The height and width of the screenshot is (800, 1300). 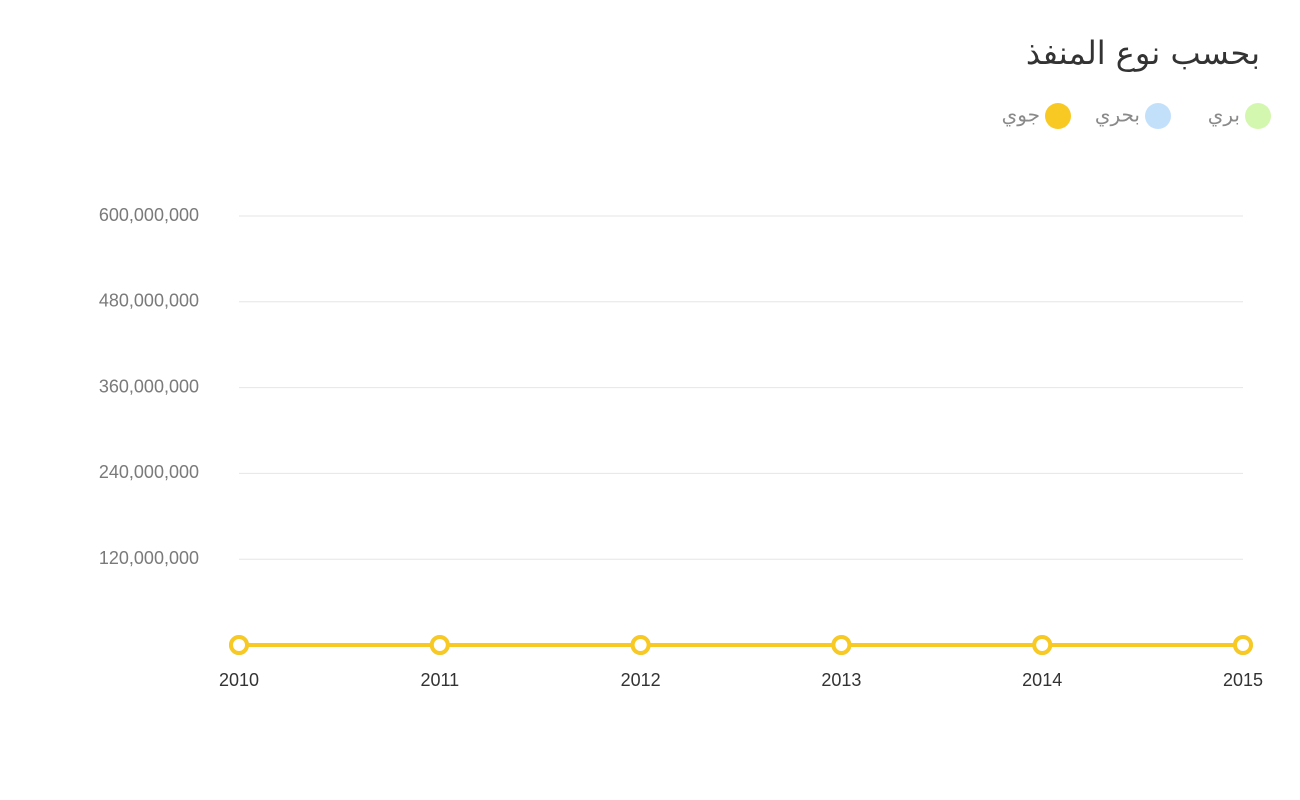 What do you see at coordinates (1021, 115) in the screenshot?
I see `legend-label: جوي` at bounding box center [1021, 115].